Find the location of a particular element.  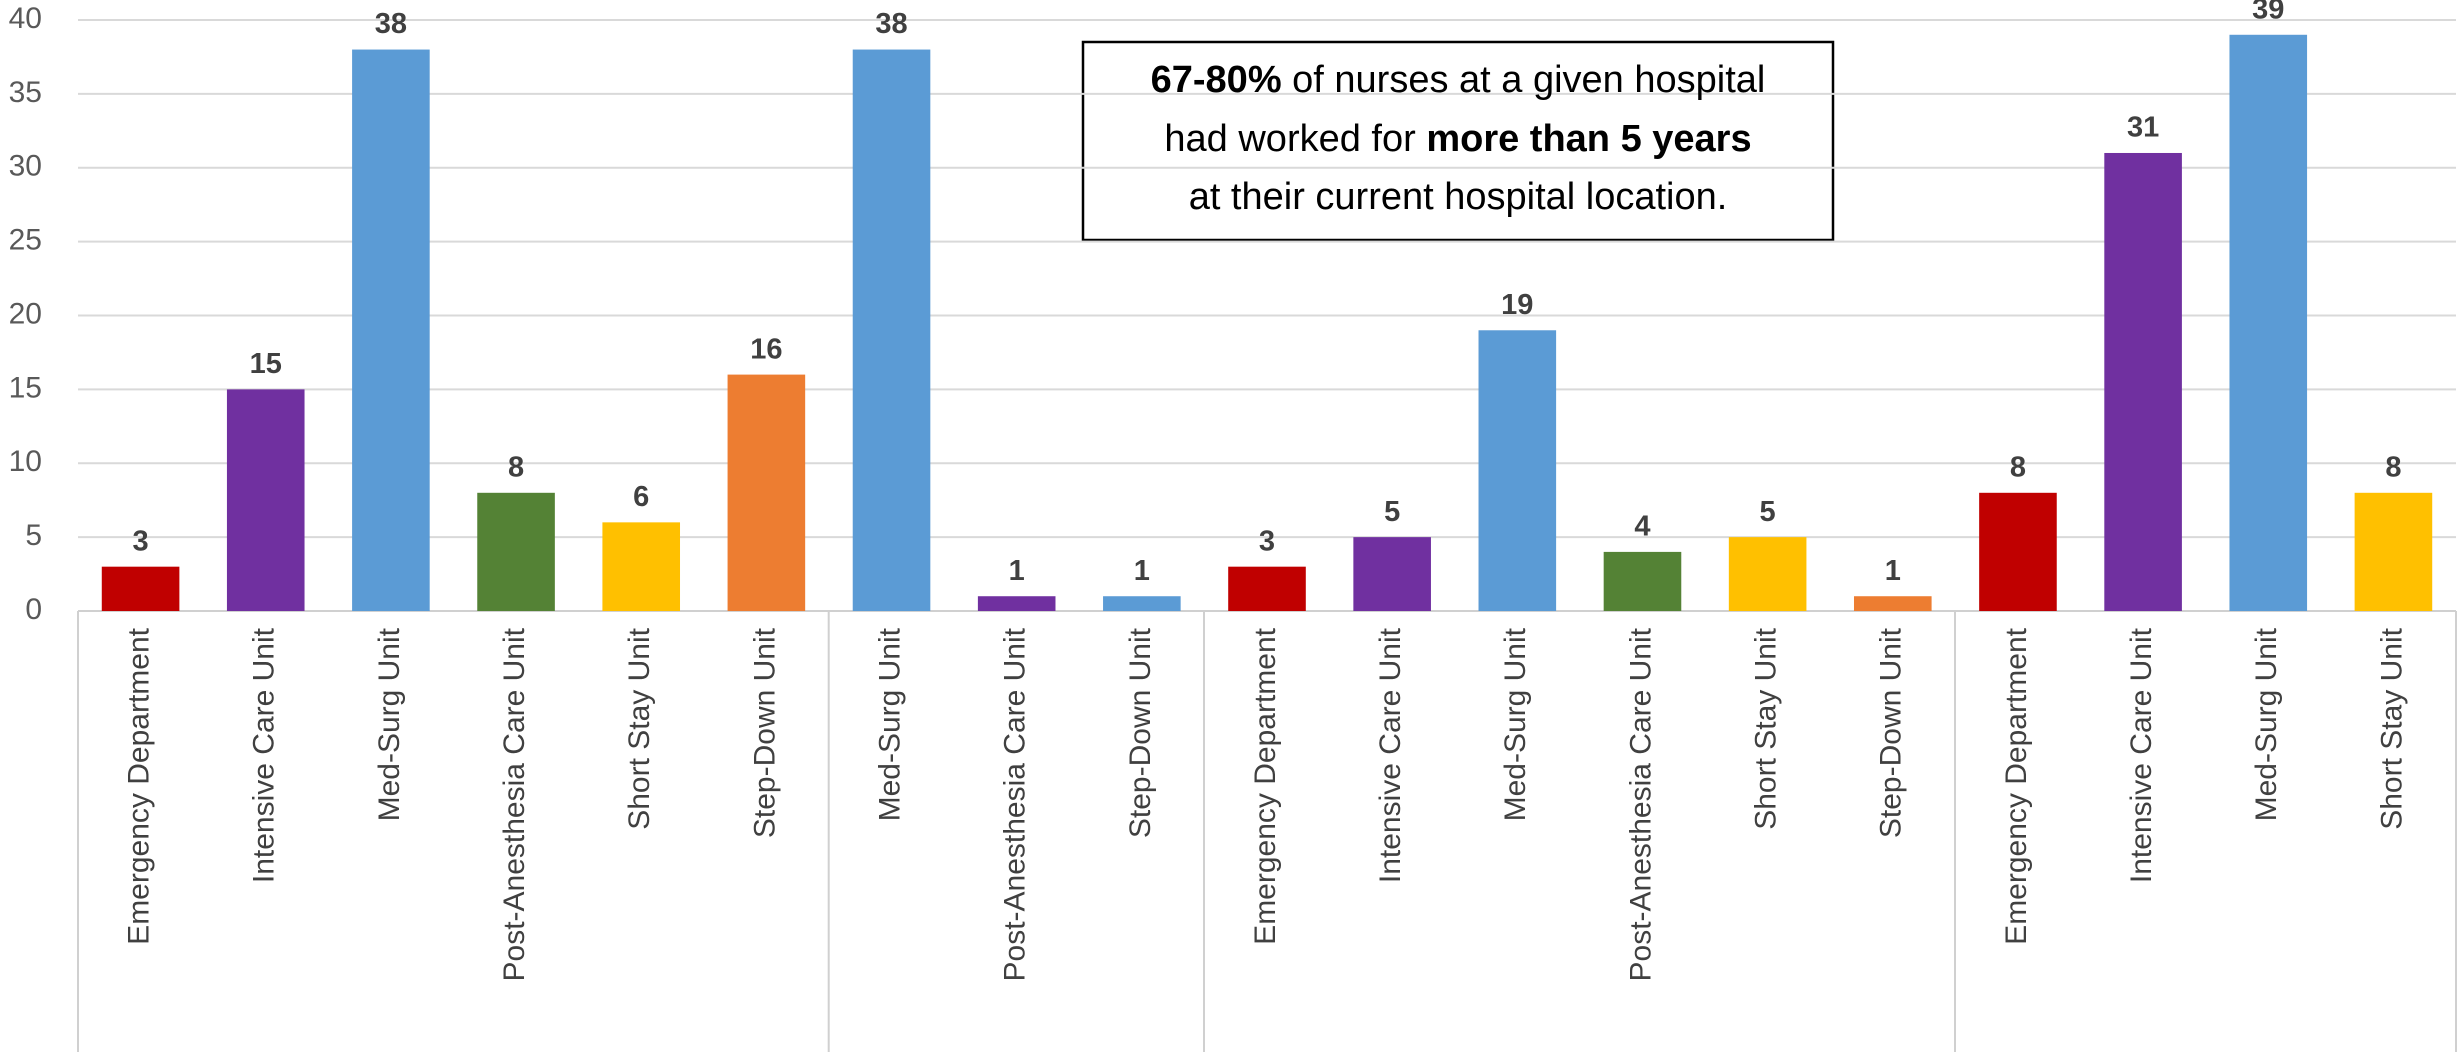

data-label: 19 is located at coordinates (1517, 305).